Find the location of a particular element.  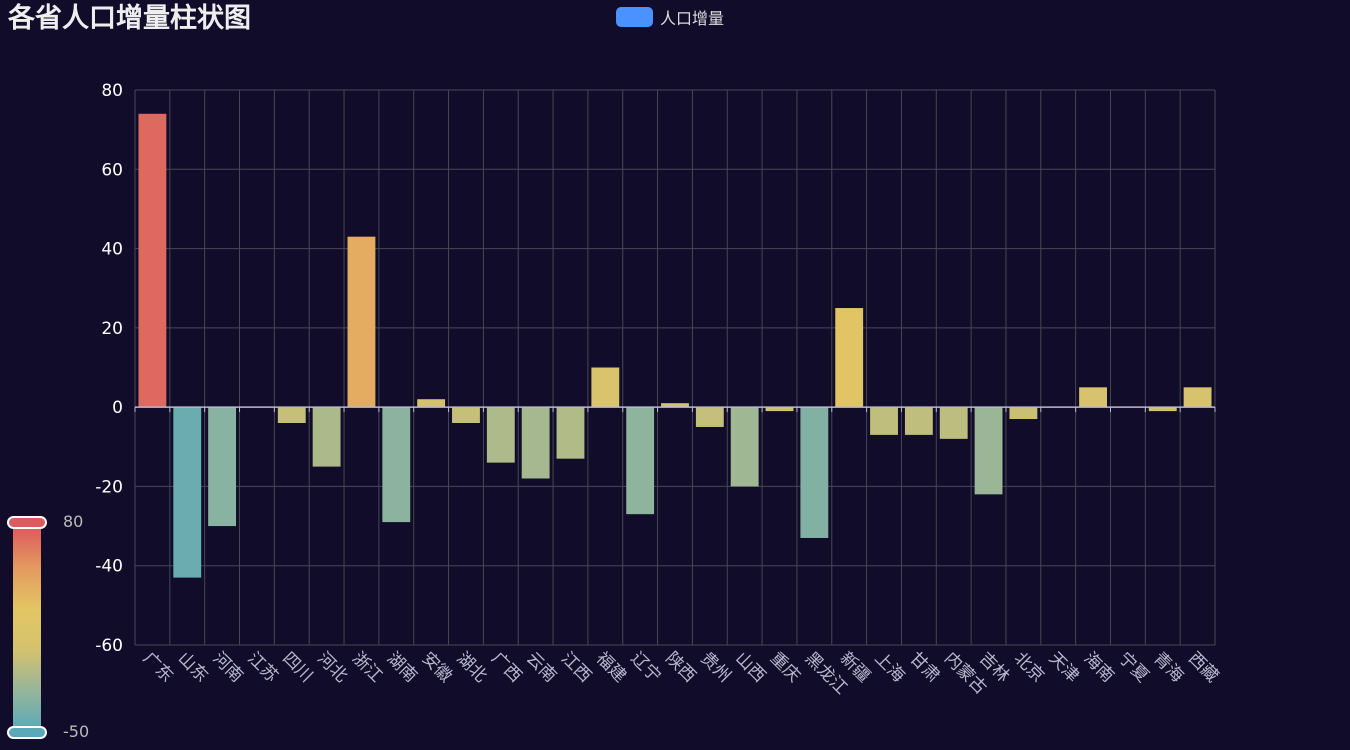

x-category-label: 云南 is located at coordinates (541, 667).